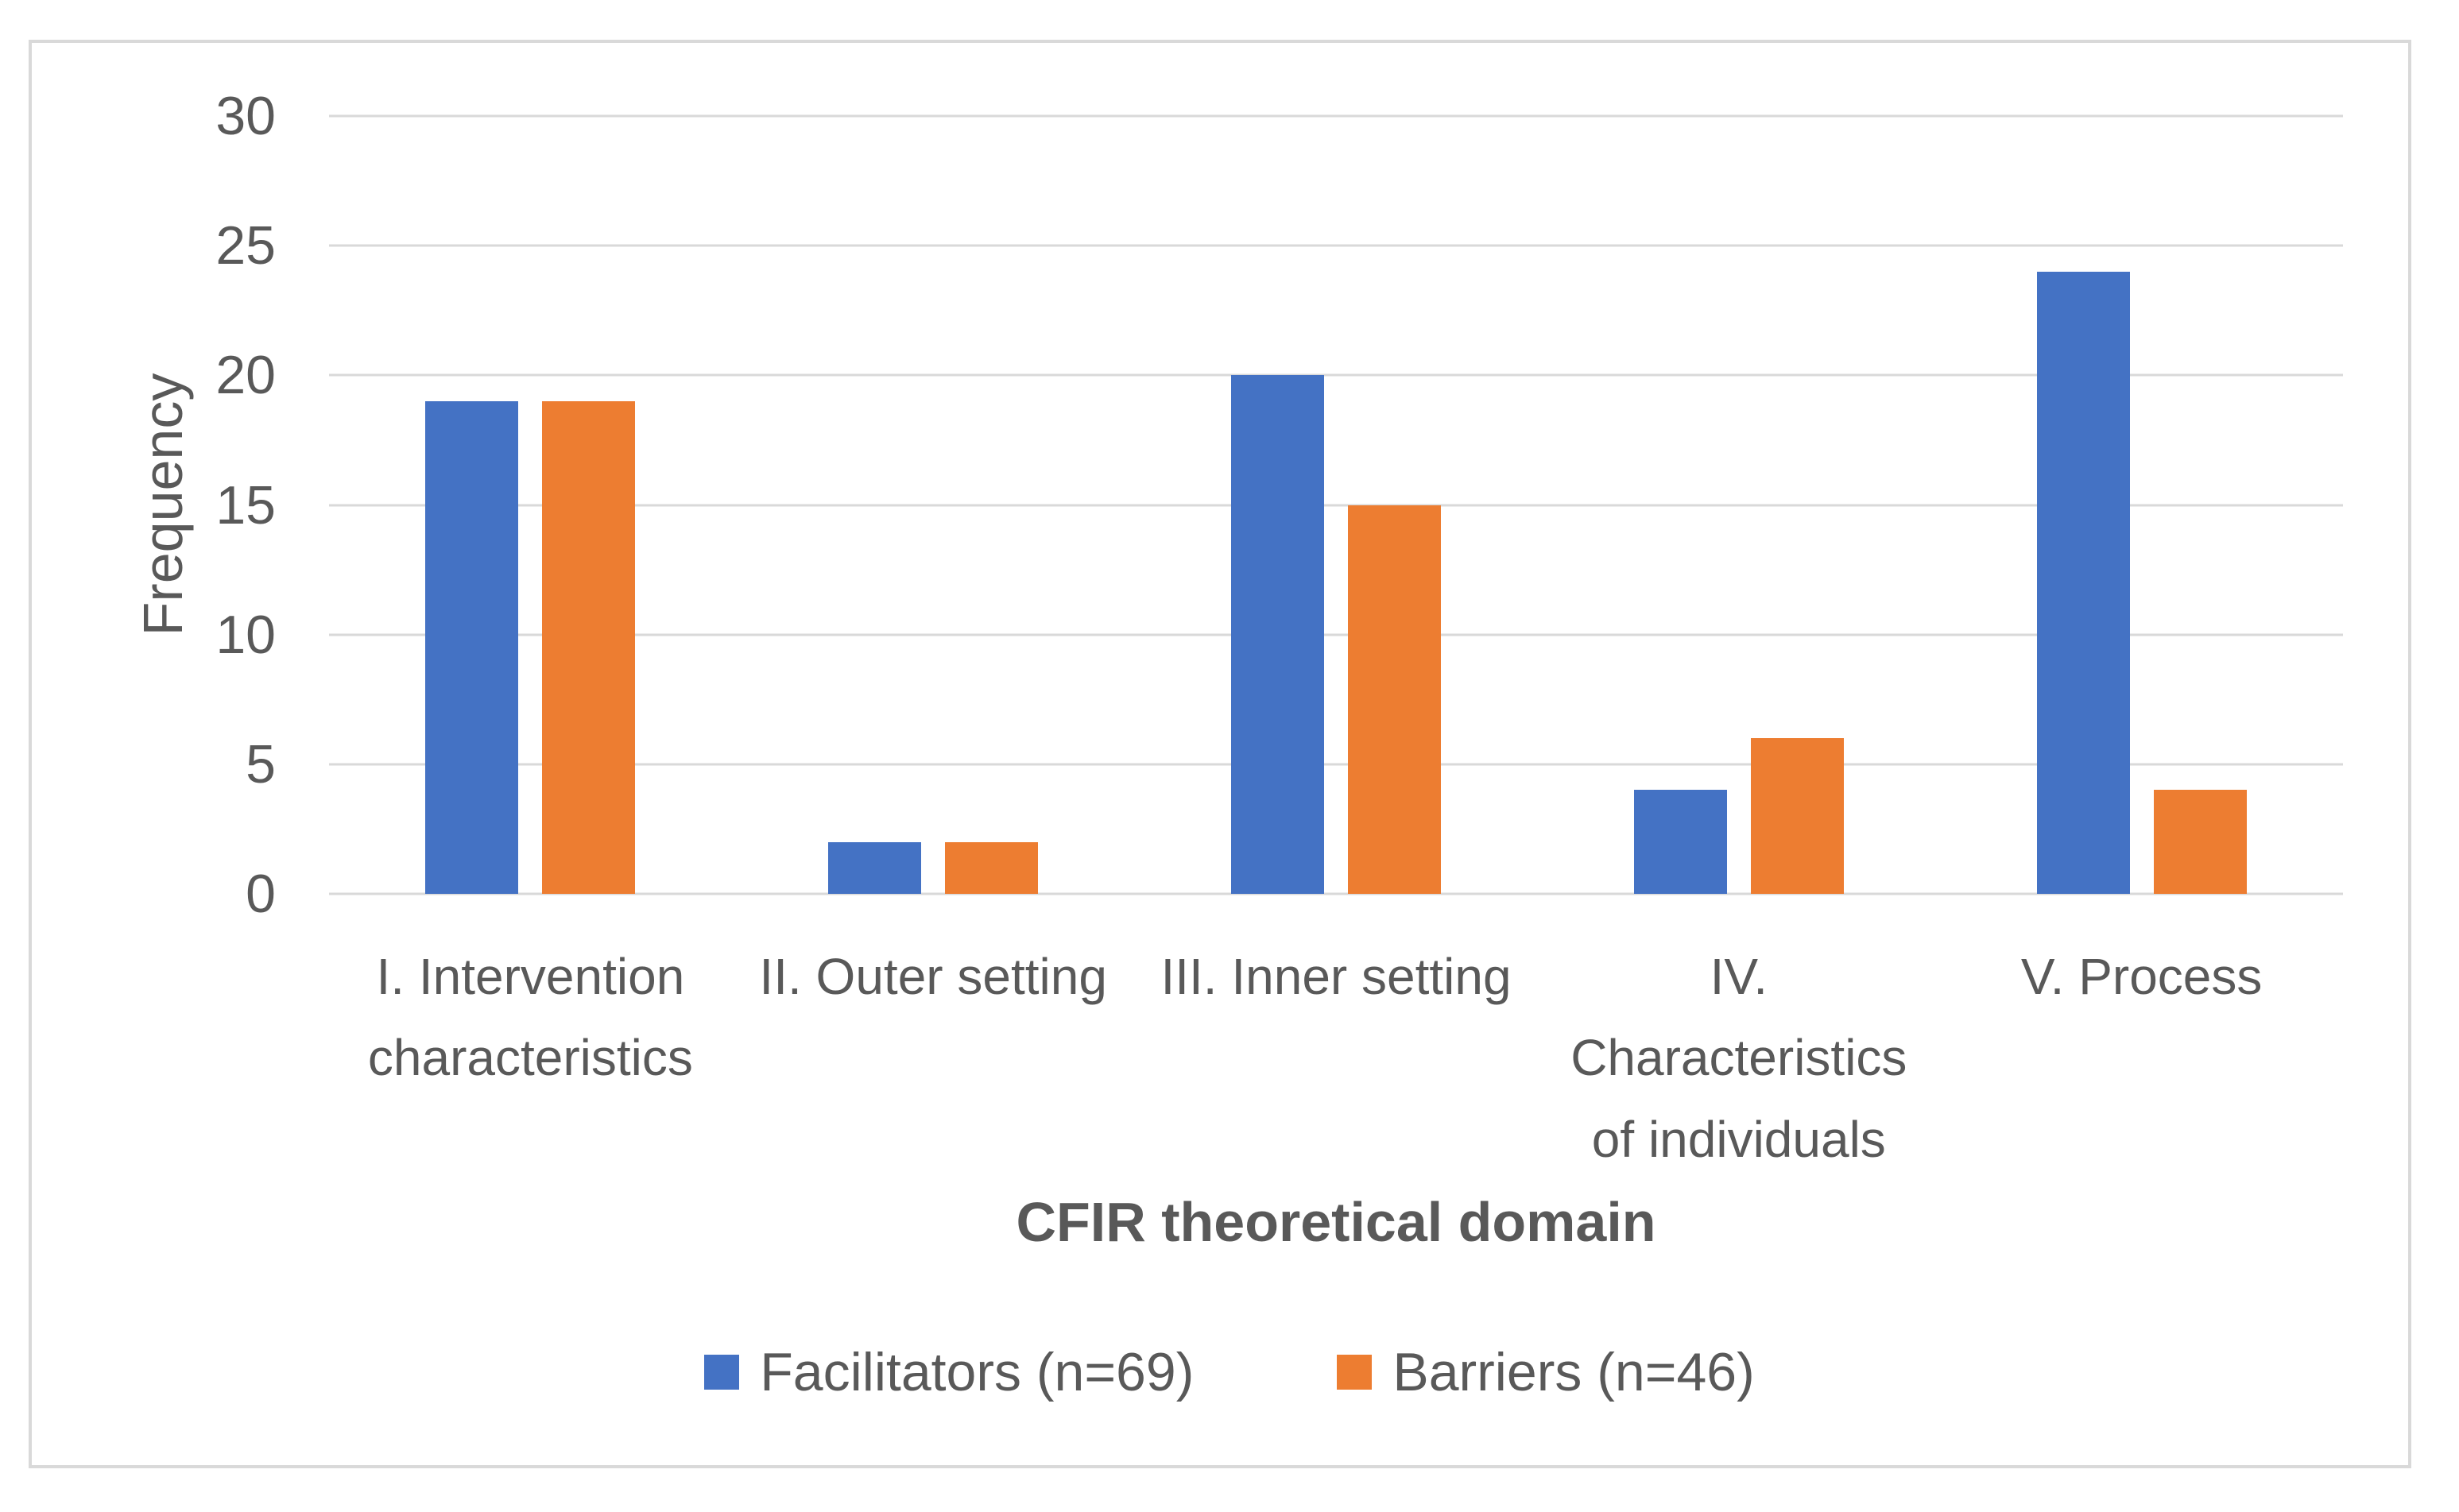 The image size is (2459, 1512). What do you see at coordinates (261, 894) in the screenshot?
I see `y-tick-0: 0` at bounding box center [261, 894].